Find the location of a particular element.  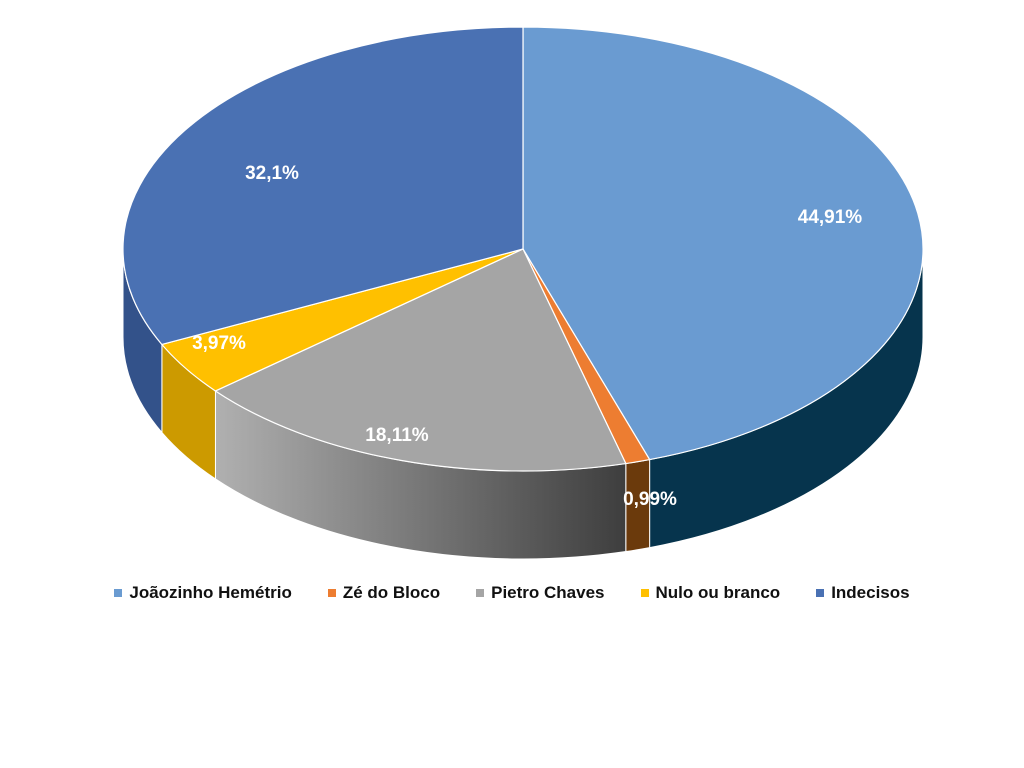

slice-label-3: 3,97% is located at coordinates (219, 343).